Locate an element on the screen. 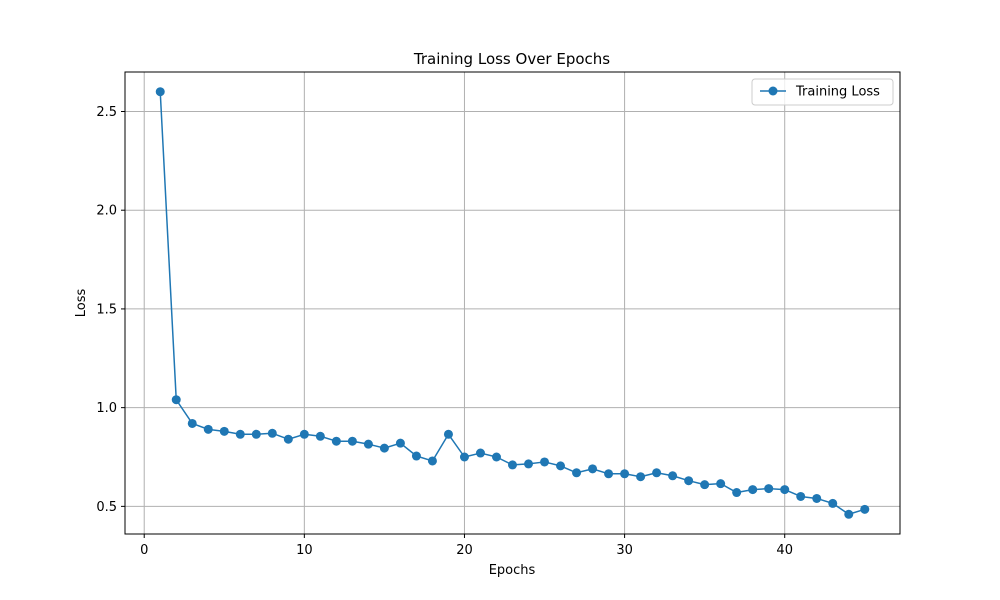  x-tick-label: 30 is located at coordinates (624, 550).